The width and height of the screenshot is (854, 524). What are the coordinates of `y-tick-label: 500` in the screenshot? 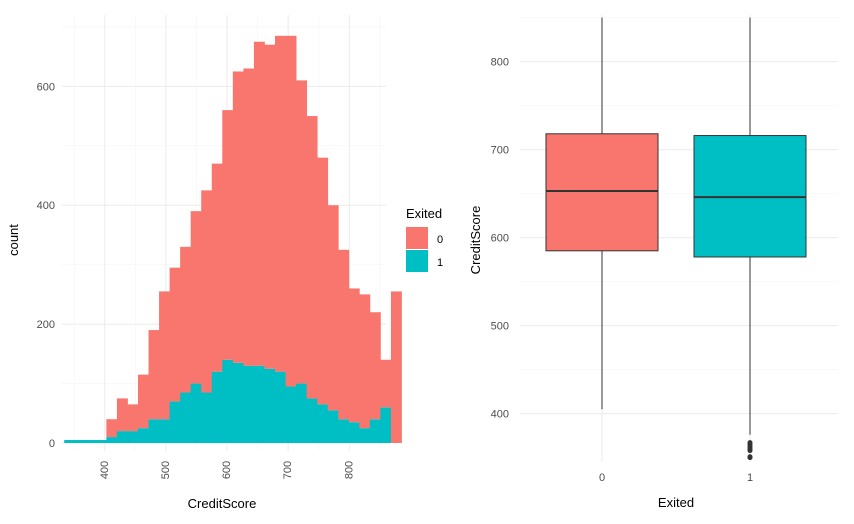 It's located at (500, 327).